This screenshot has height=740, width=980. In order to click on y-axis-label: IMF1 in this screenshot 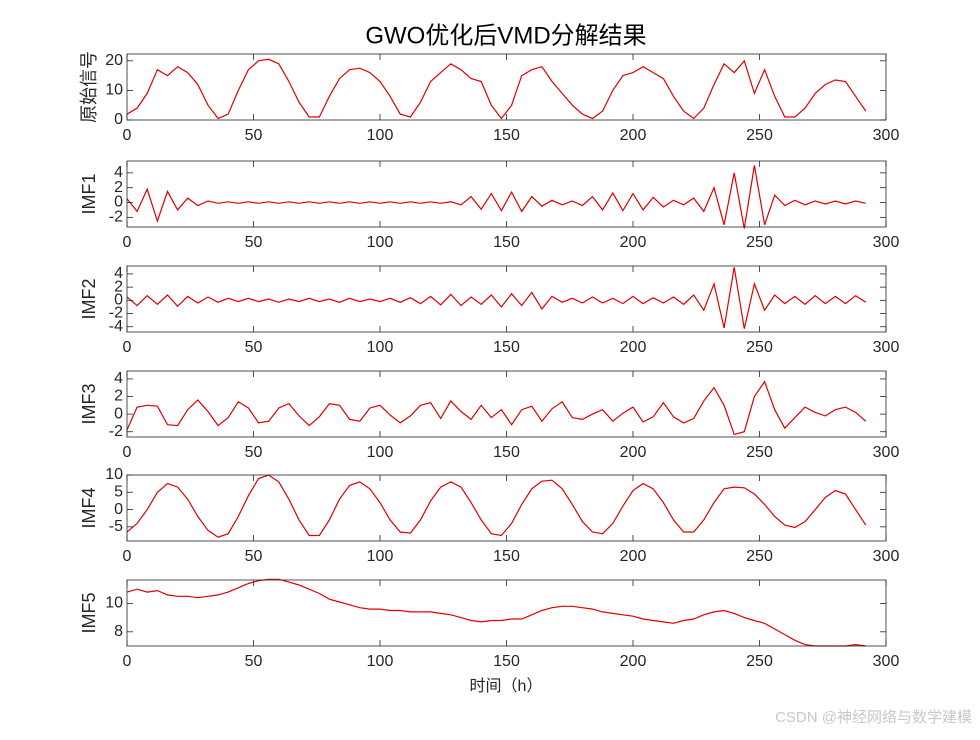, I will do `click(89, 193)`.